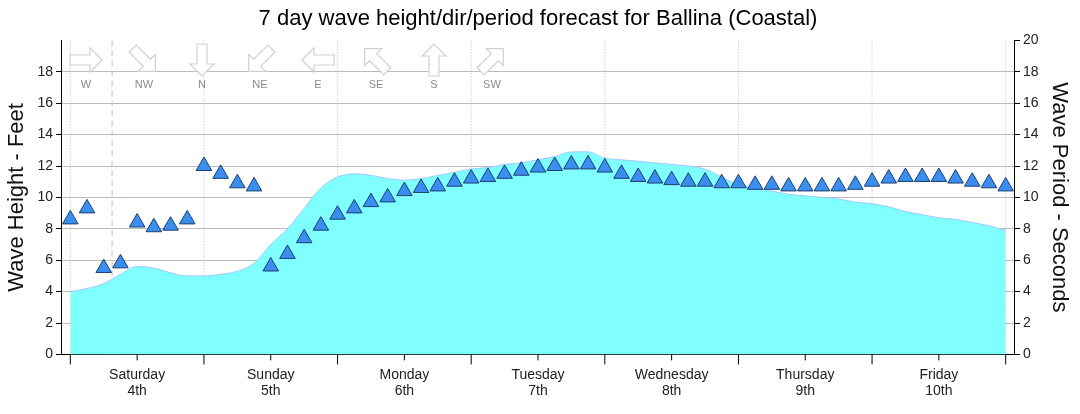 This screenshot has width=1080, height=414. What do you see at coordinates (1060, 197) in the screenshot?
I see `y2-axis-title: Wave Period - Seconds` at bounding box center [1060, 197].